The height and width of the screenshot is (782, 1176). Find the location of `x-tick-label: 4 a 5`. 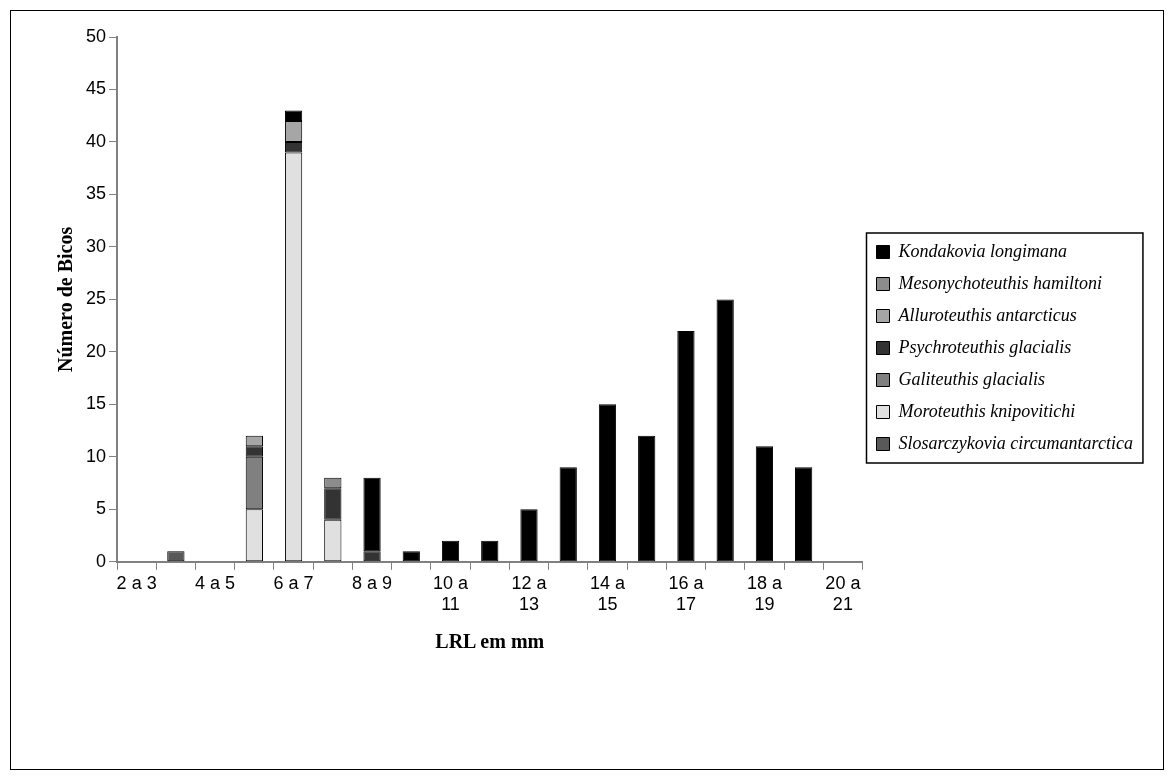

x-tick-label: 4 a 5 is located at coordinates (215, 582).